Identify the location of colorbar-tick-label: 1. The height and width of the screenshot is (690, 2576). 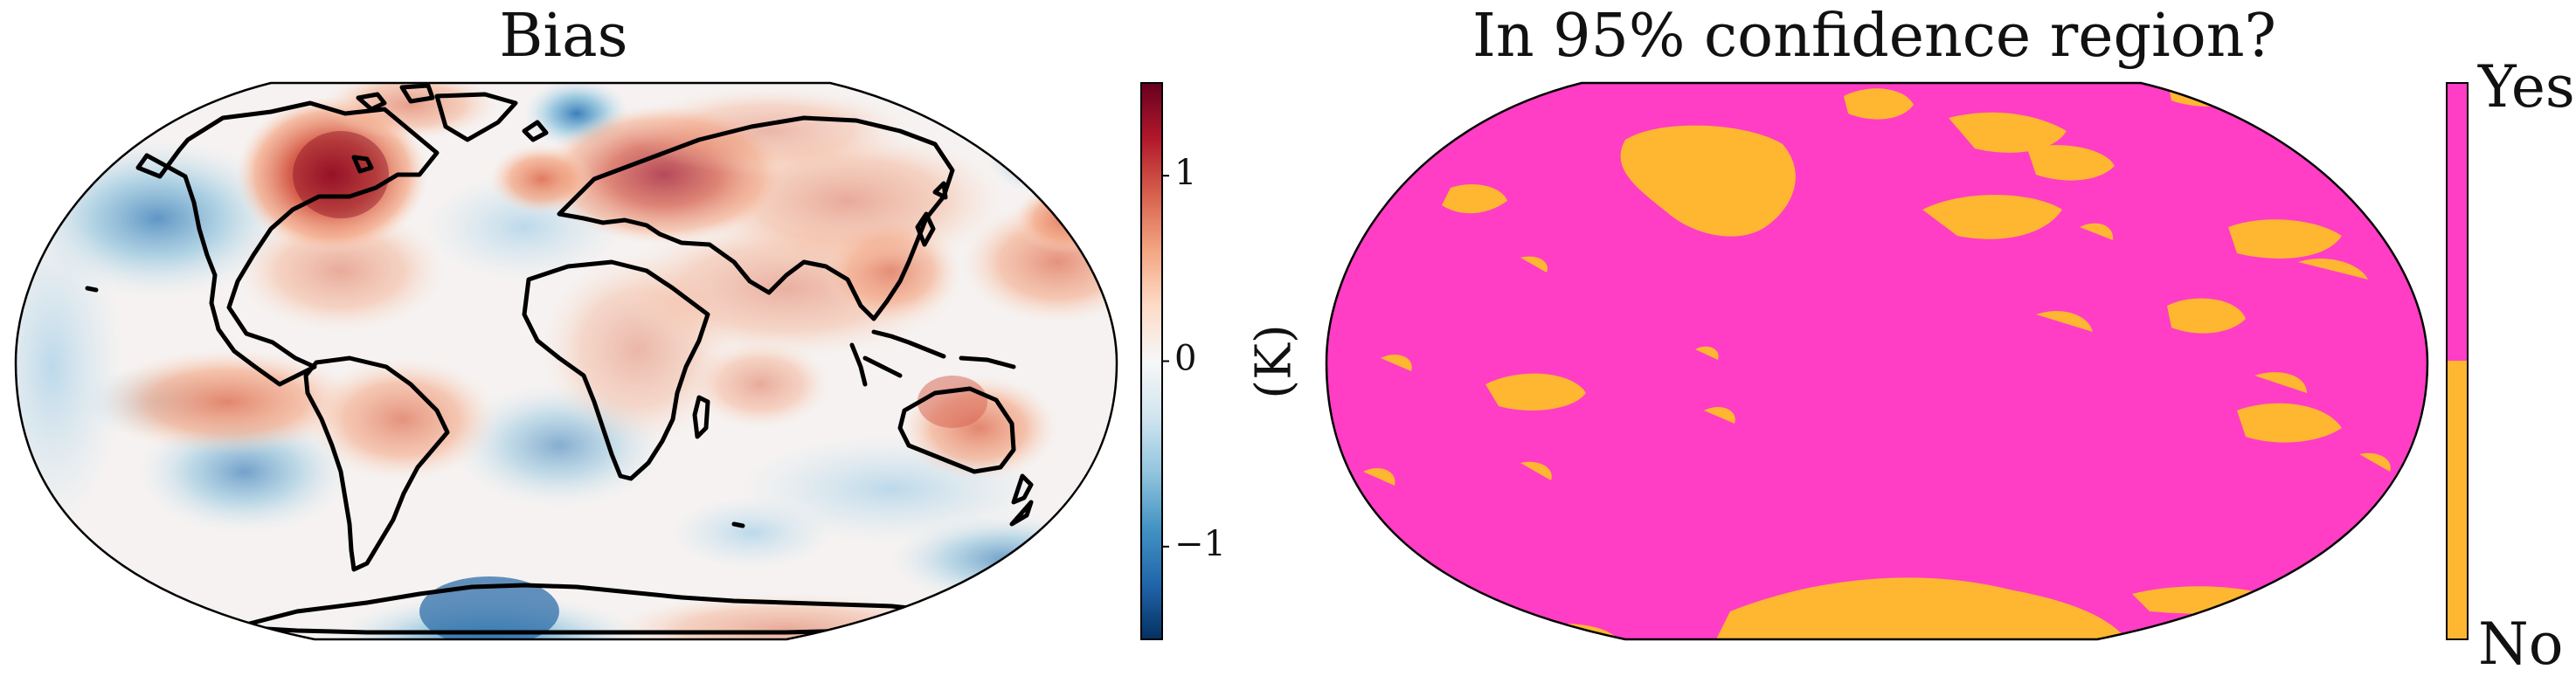
(1185, 173).